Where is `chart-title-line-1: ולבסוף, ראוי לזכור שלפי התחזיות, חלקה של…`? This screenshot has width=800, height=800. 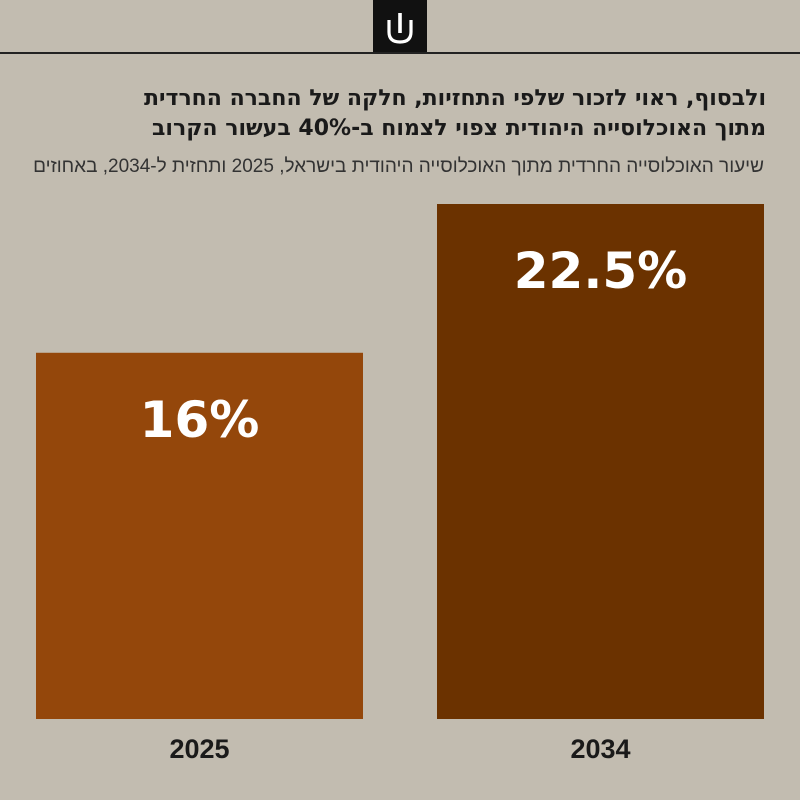 chart-title-line-1: ולבסוף, ראוי לזכור שלפי התחזיות, חלקה של… is located at coordinates (455, 98).